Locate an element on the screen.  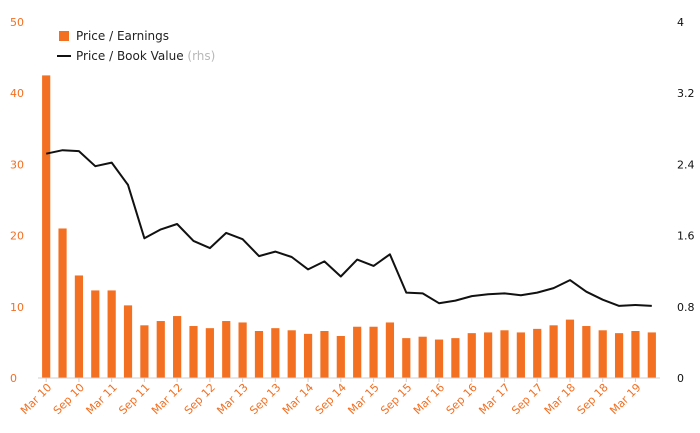
x-tick-label: Mar 18 is located at coordinates (560, 399).